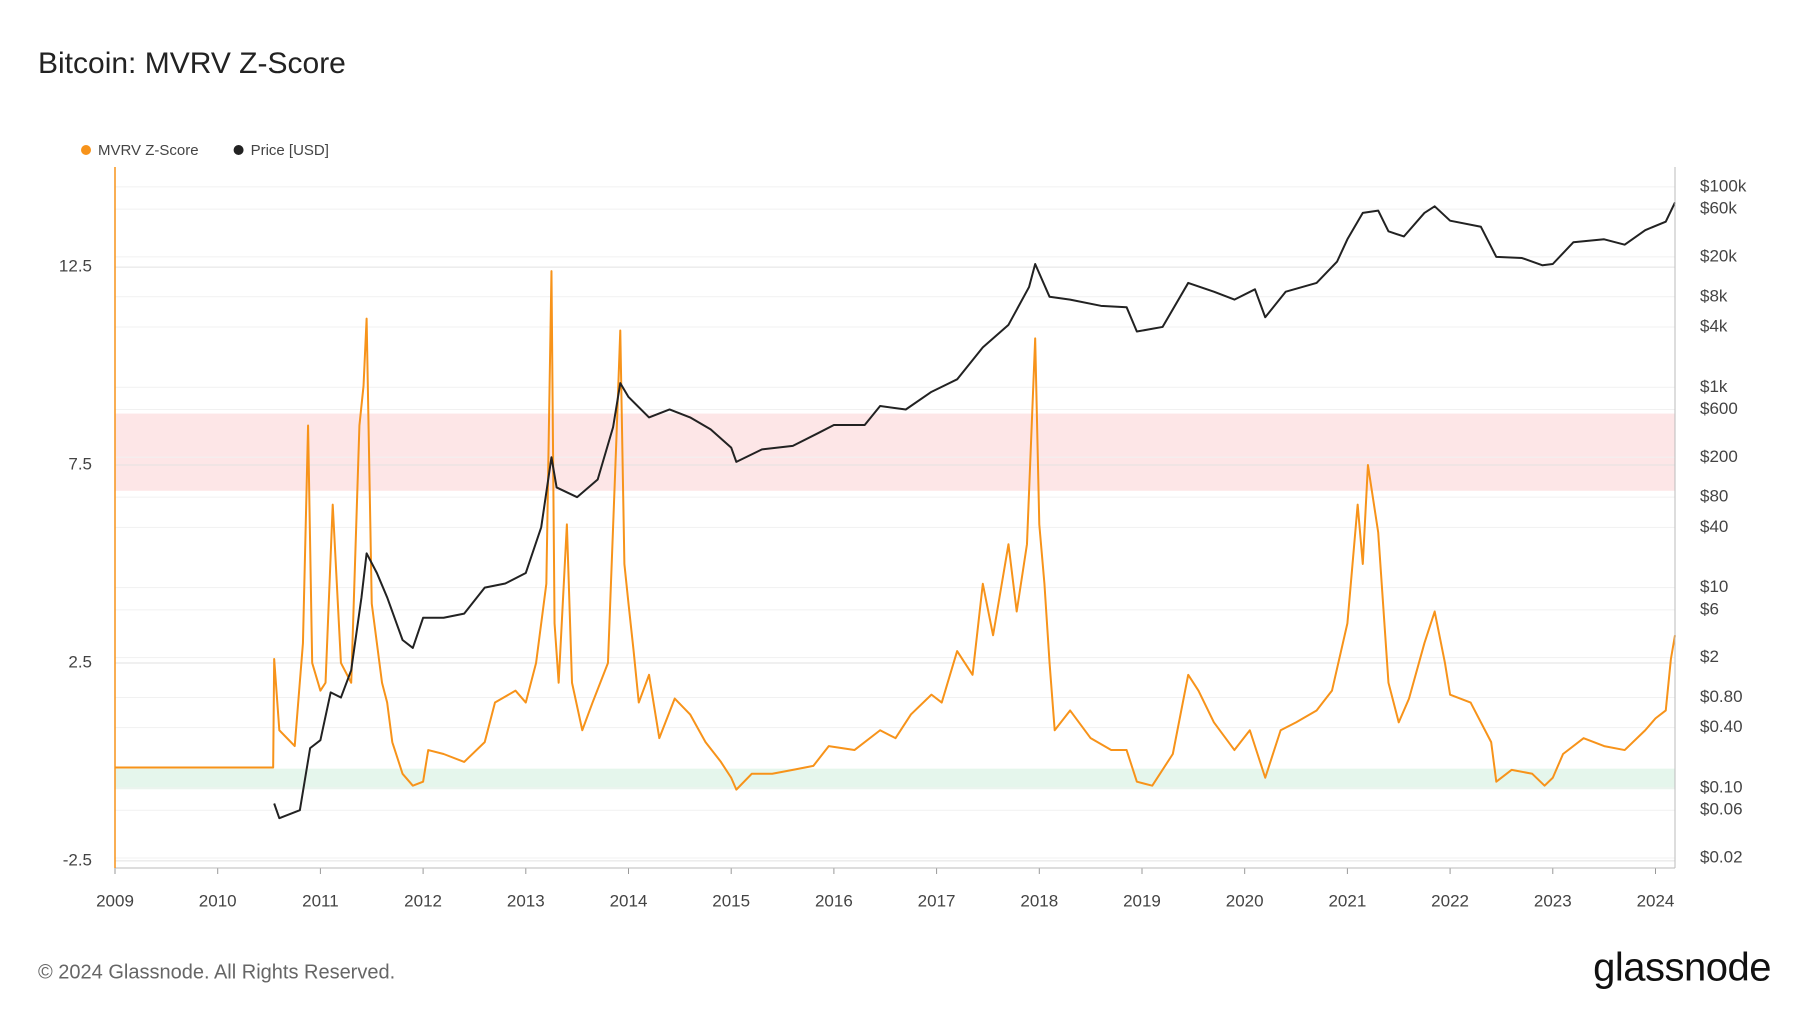 This screenshot has width=1800, height=1013. I want to click on chart-title: Bitcoin: MVRV Z-Score, so click(192, 63).